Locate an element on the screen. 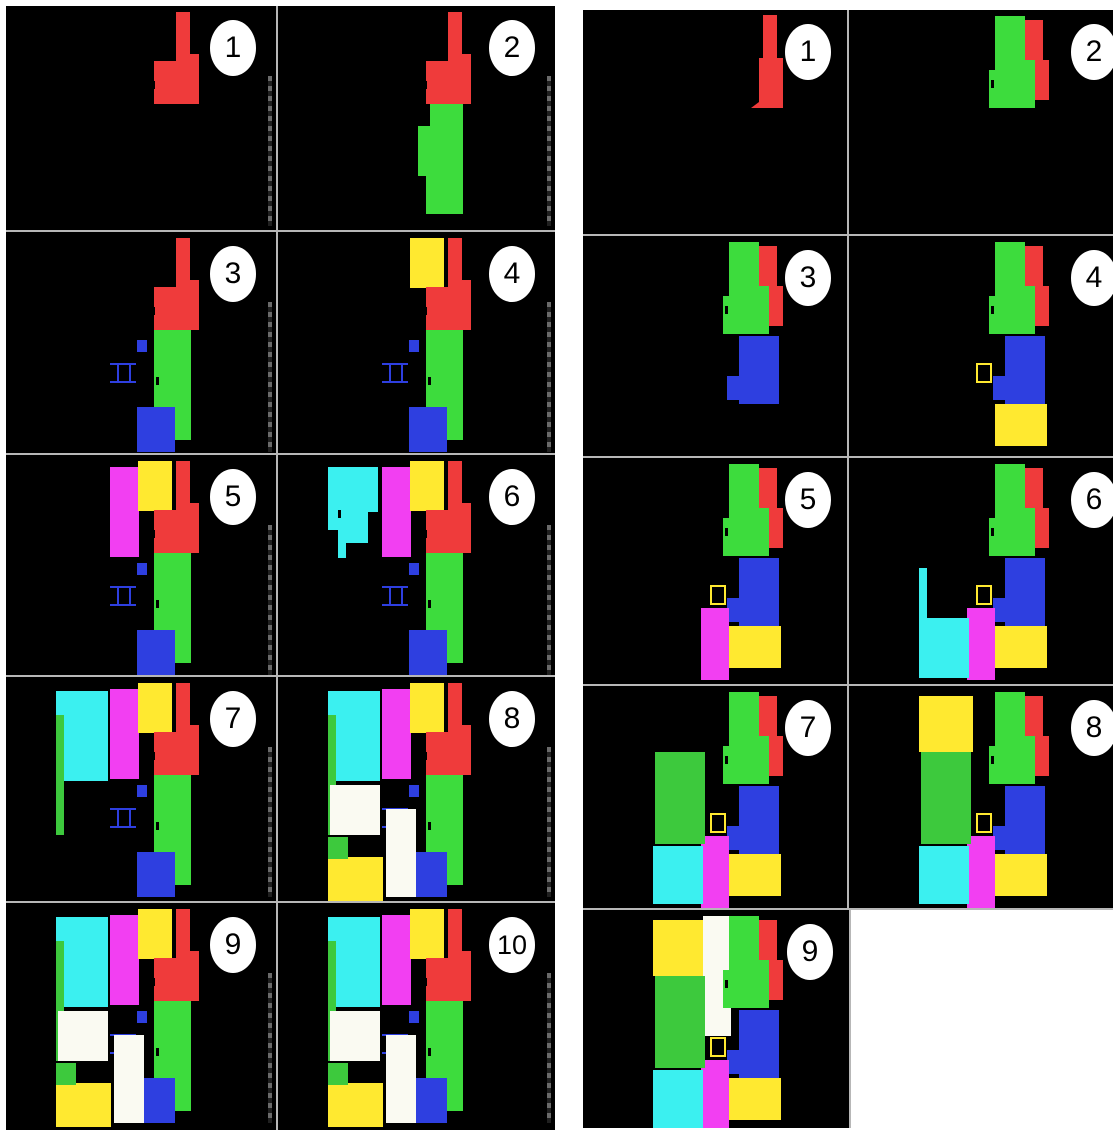  step-number-badge: 4 is located at coordinates (512, 274).